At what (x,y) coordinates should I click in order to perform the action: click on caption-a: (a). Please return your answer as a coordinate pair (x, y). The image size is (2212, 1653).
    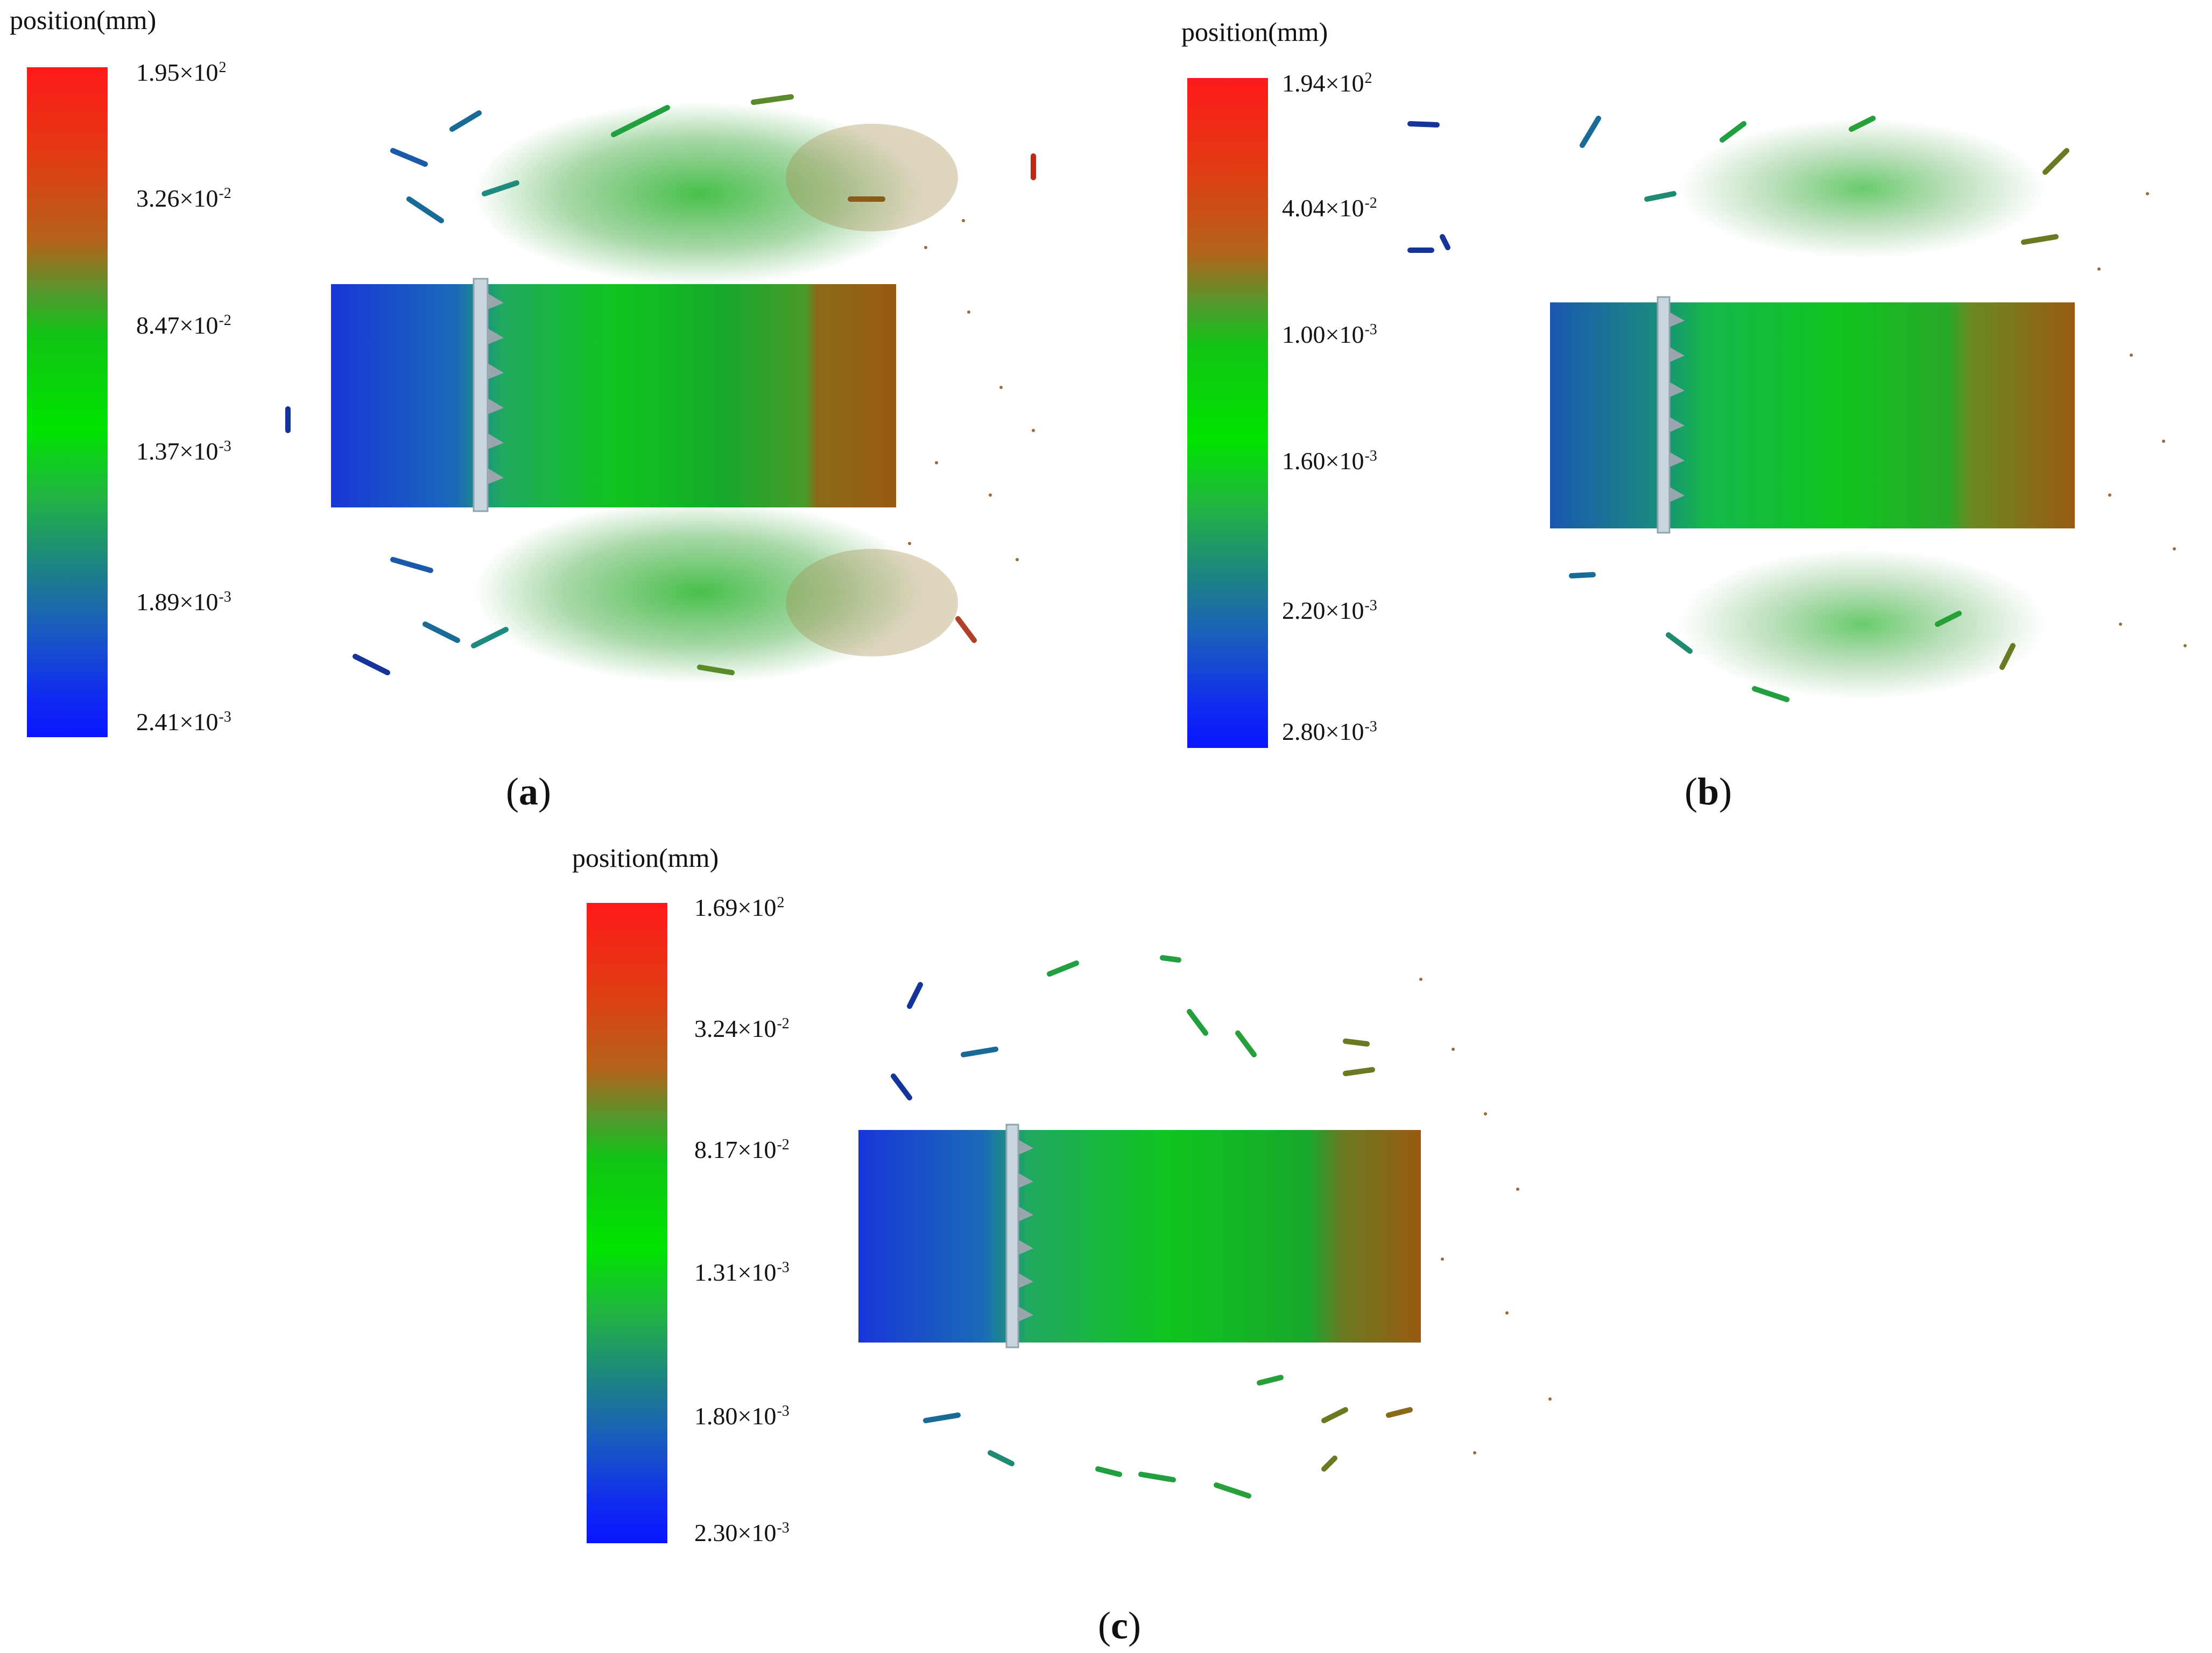
    Looking at the image, I should click on (528, 791).